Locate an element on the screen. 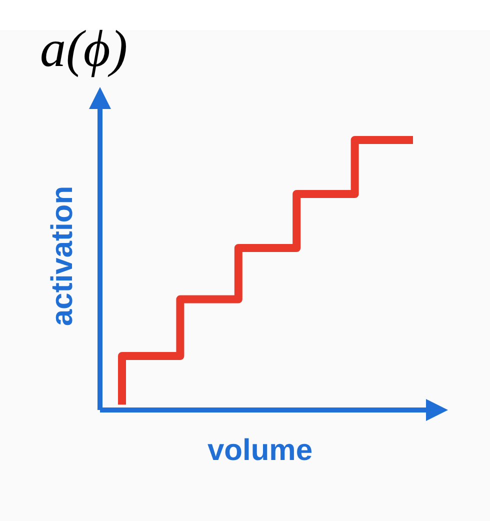  x-axis-title: volume is located at coordinates (260, 450).